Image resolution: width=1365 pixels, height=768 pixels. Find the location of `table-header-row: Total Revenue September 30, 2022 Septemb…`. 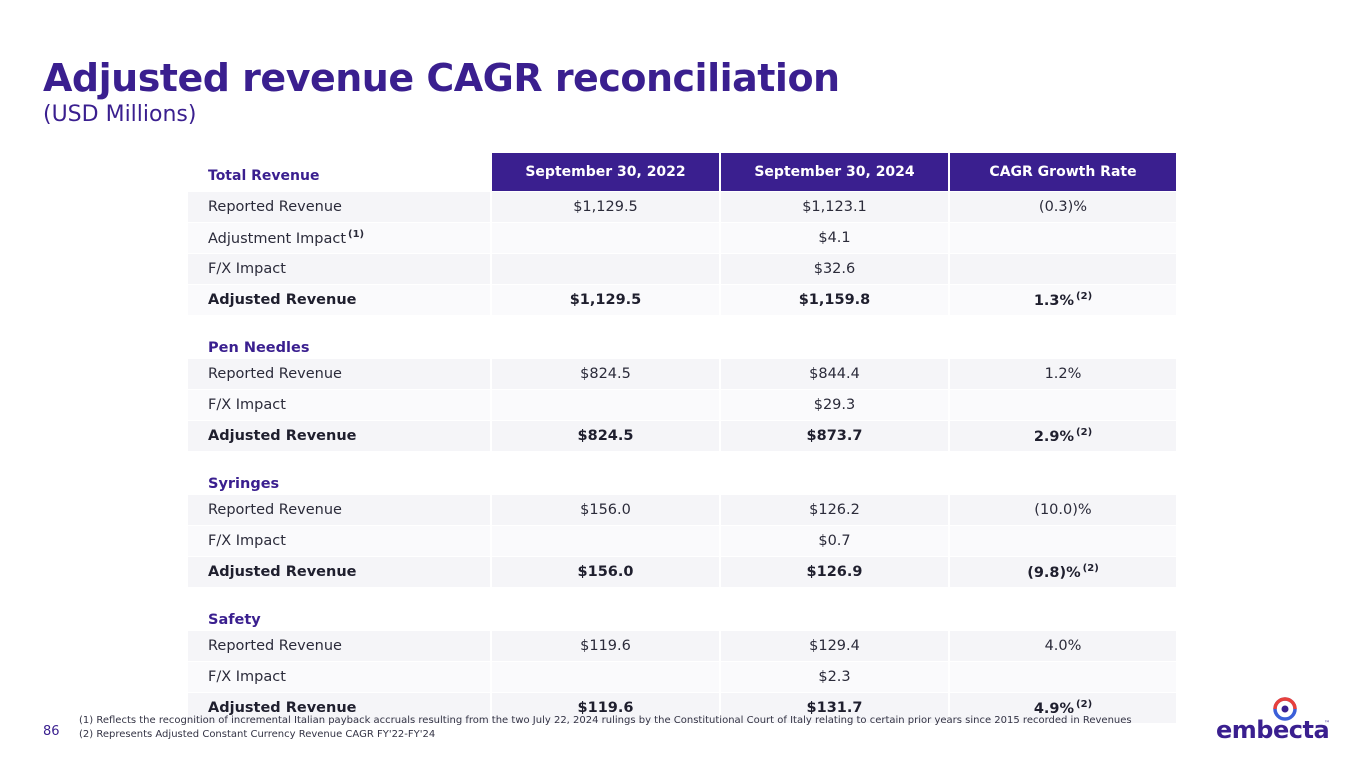

table-header-row: Total Revenue September 30, 2022 Septemb… is located at coordinates (683, 172).